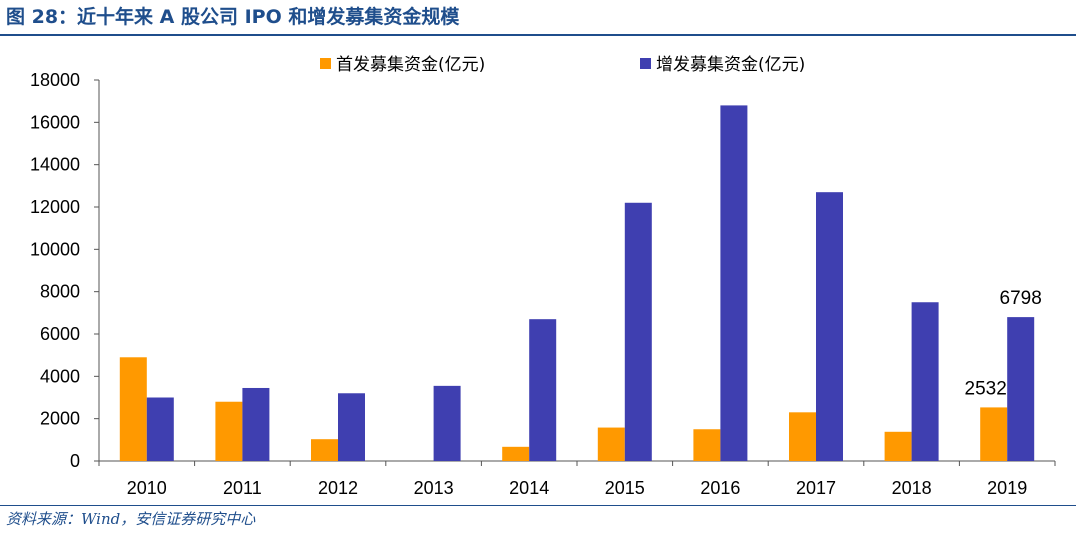  I want to click on seo-bar-2013, so click(447, 423).